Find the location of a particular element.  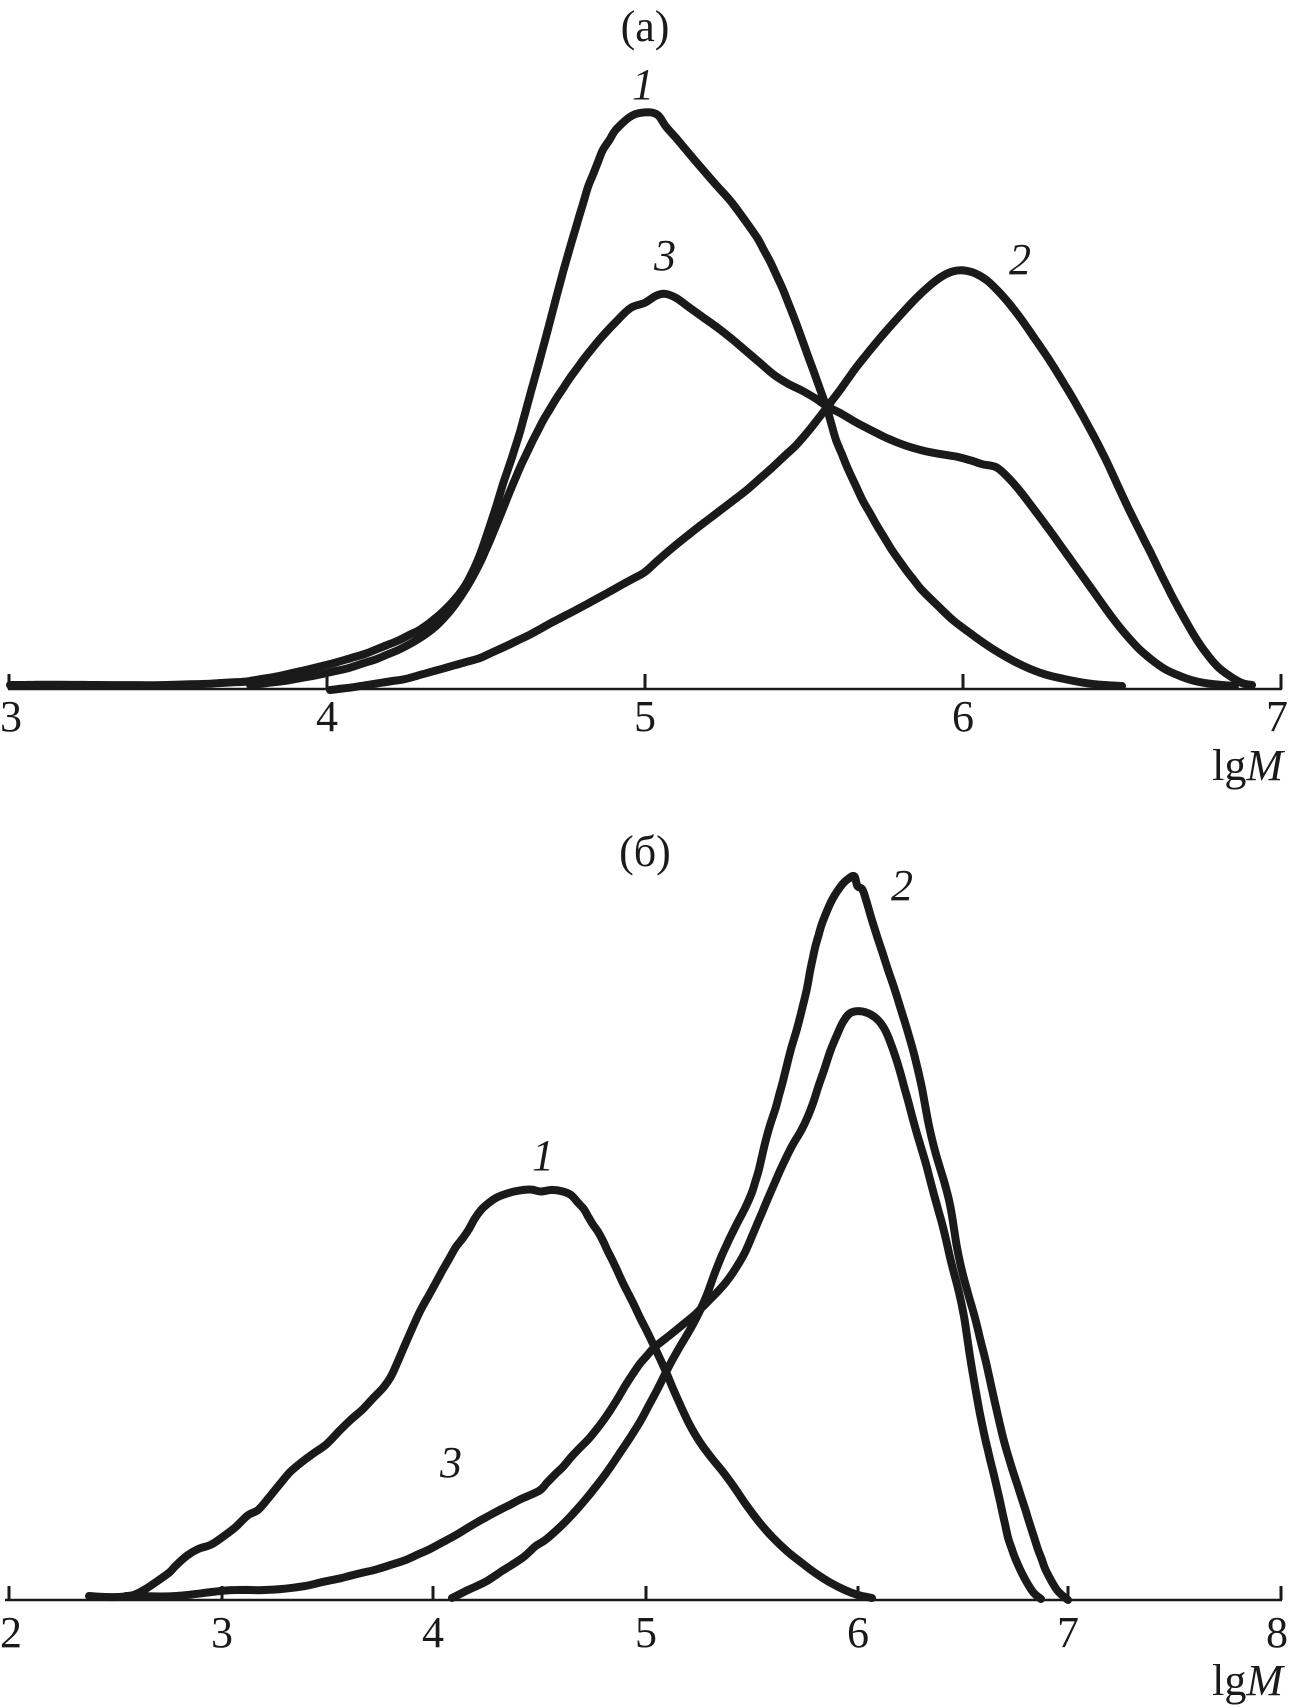

svg-text: 8 is located at coordinates (1277, 1632).